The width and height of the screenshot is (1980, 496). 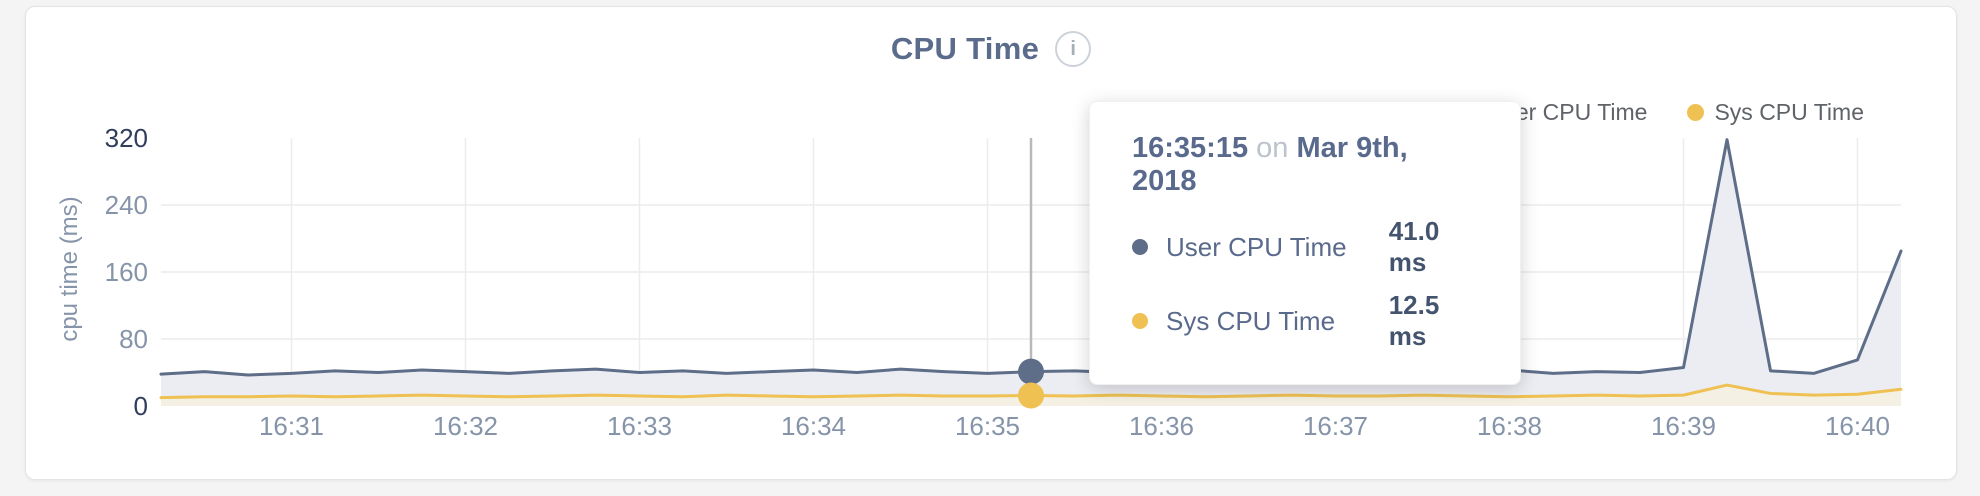 What do you see at coordinates (126, 138) in the screenshot?
I see `y-tick-label: 320` at bounding box center [126, 138].